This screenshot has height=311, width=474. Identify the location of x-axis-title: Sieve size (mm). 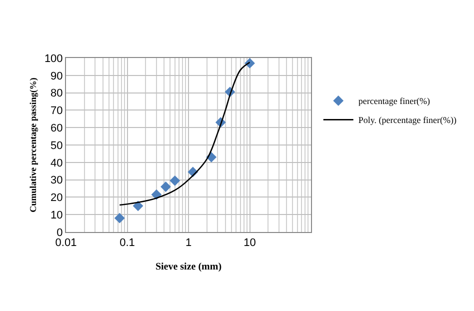
(188, 267).